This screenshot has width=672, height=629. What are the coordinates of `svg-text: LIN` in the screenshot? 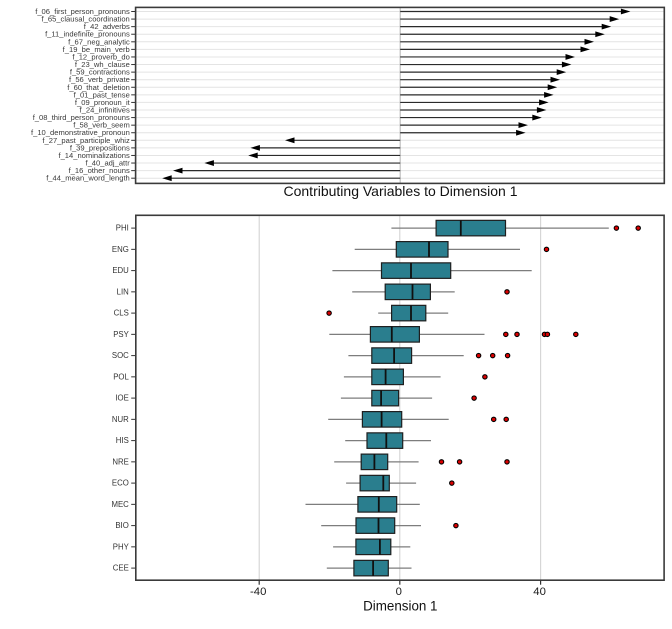 It's located at (123, 291).